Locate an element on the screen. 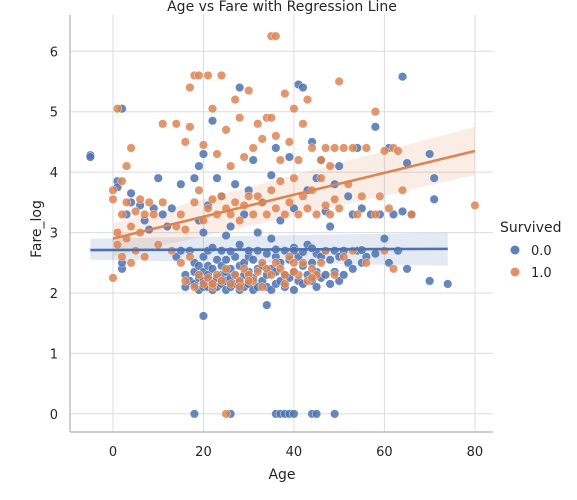 This screenshot has height=500, width=577. y-tick-label: 2 is located at coordinates (54, 294).